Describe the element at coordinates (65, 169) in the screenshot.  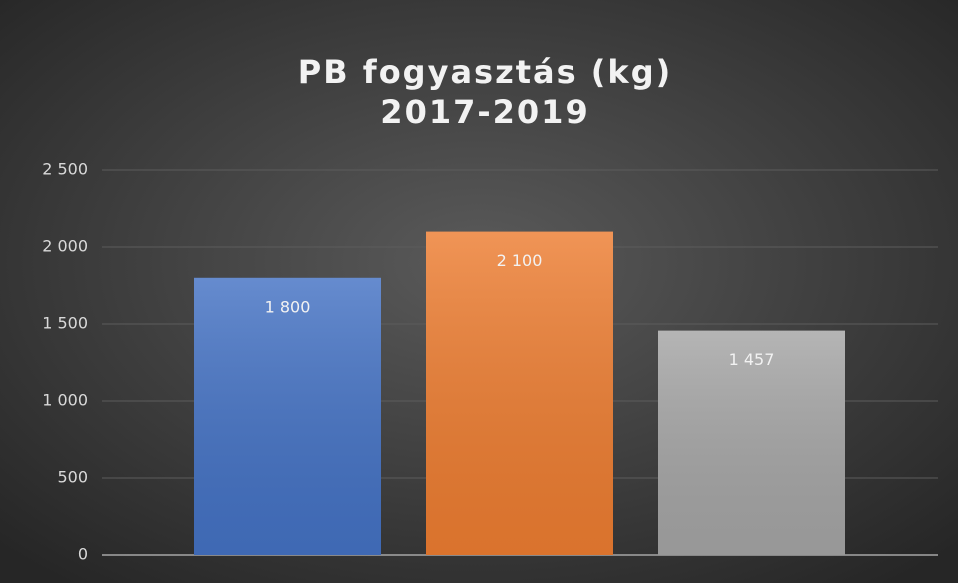
I see `y-tick-label: 2 500` at that location.